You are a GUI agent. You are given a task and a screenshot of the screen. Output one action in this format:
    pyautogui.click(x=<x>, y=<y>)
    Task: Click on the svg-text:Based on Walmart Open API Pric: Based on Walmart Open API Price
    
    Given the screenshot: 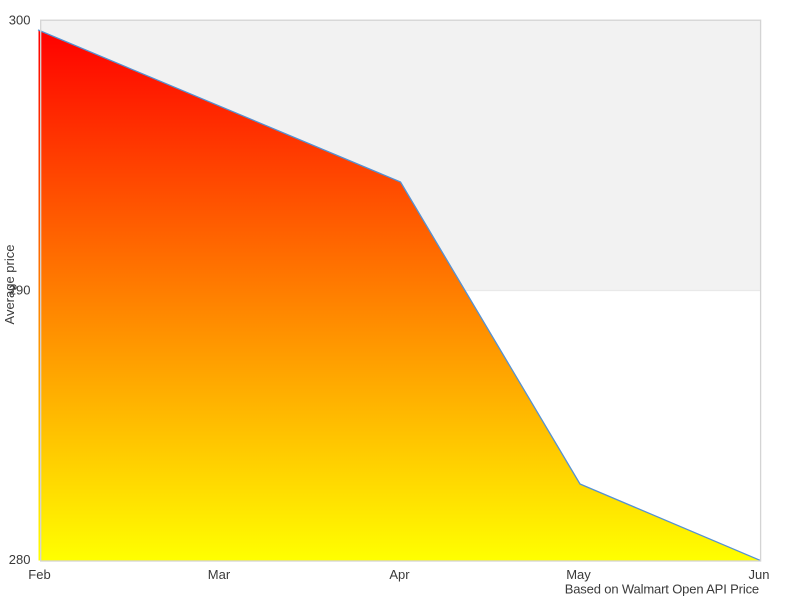 What is the action you would take?
    pyautogui.click(x=662, y=589)
    